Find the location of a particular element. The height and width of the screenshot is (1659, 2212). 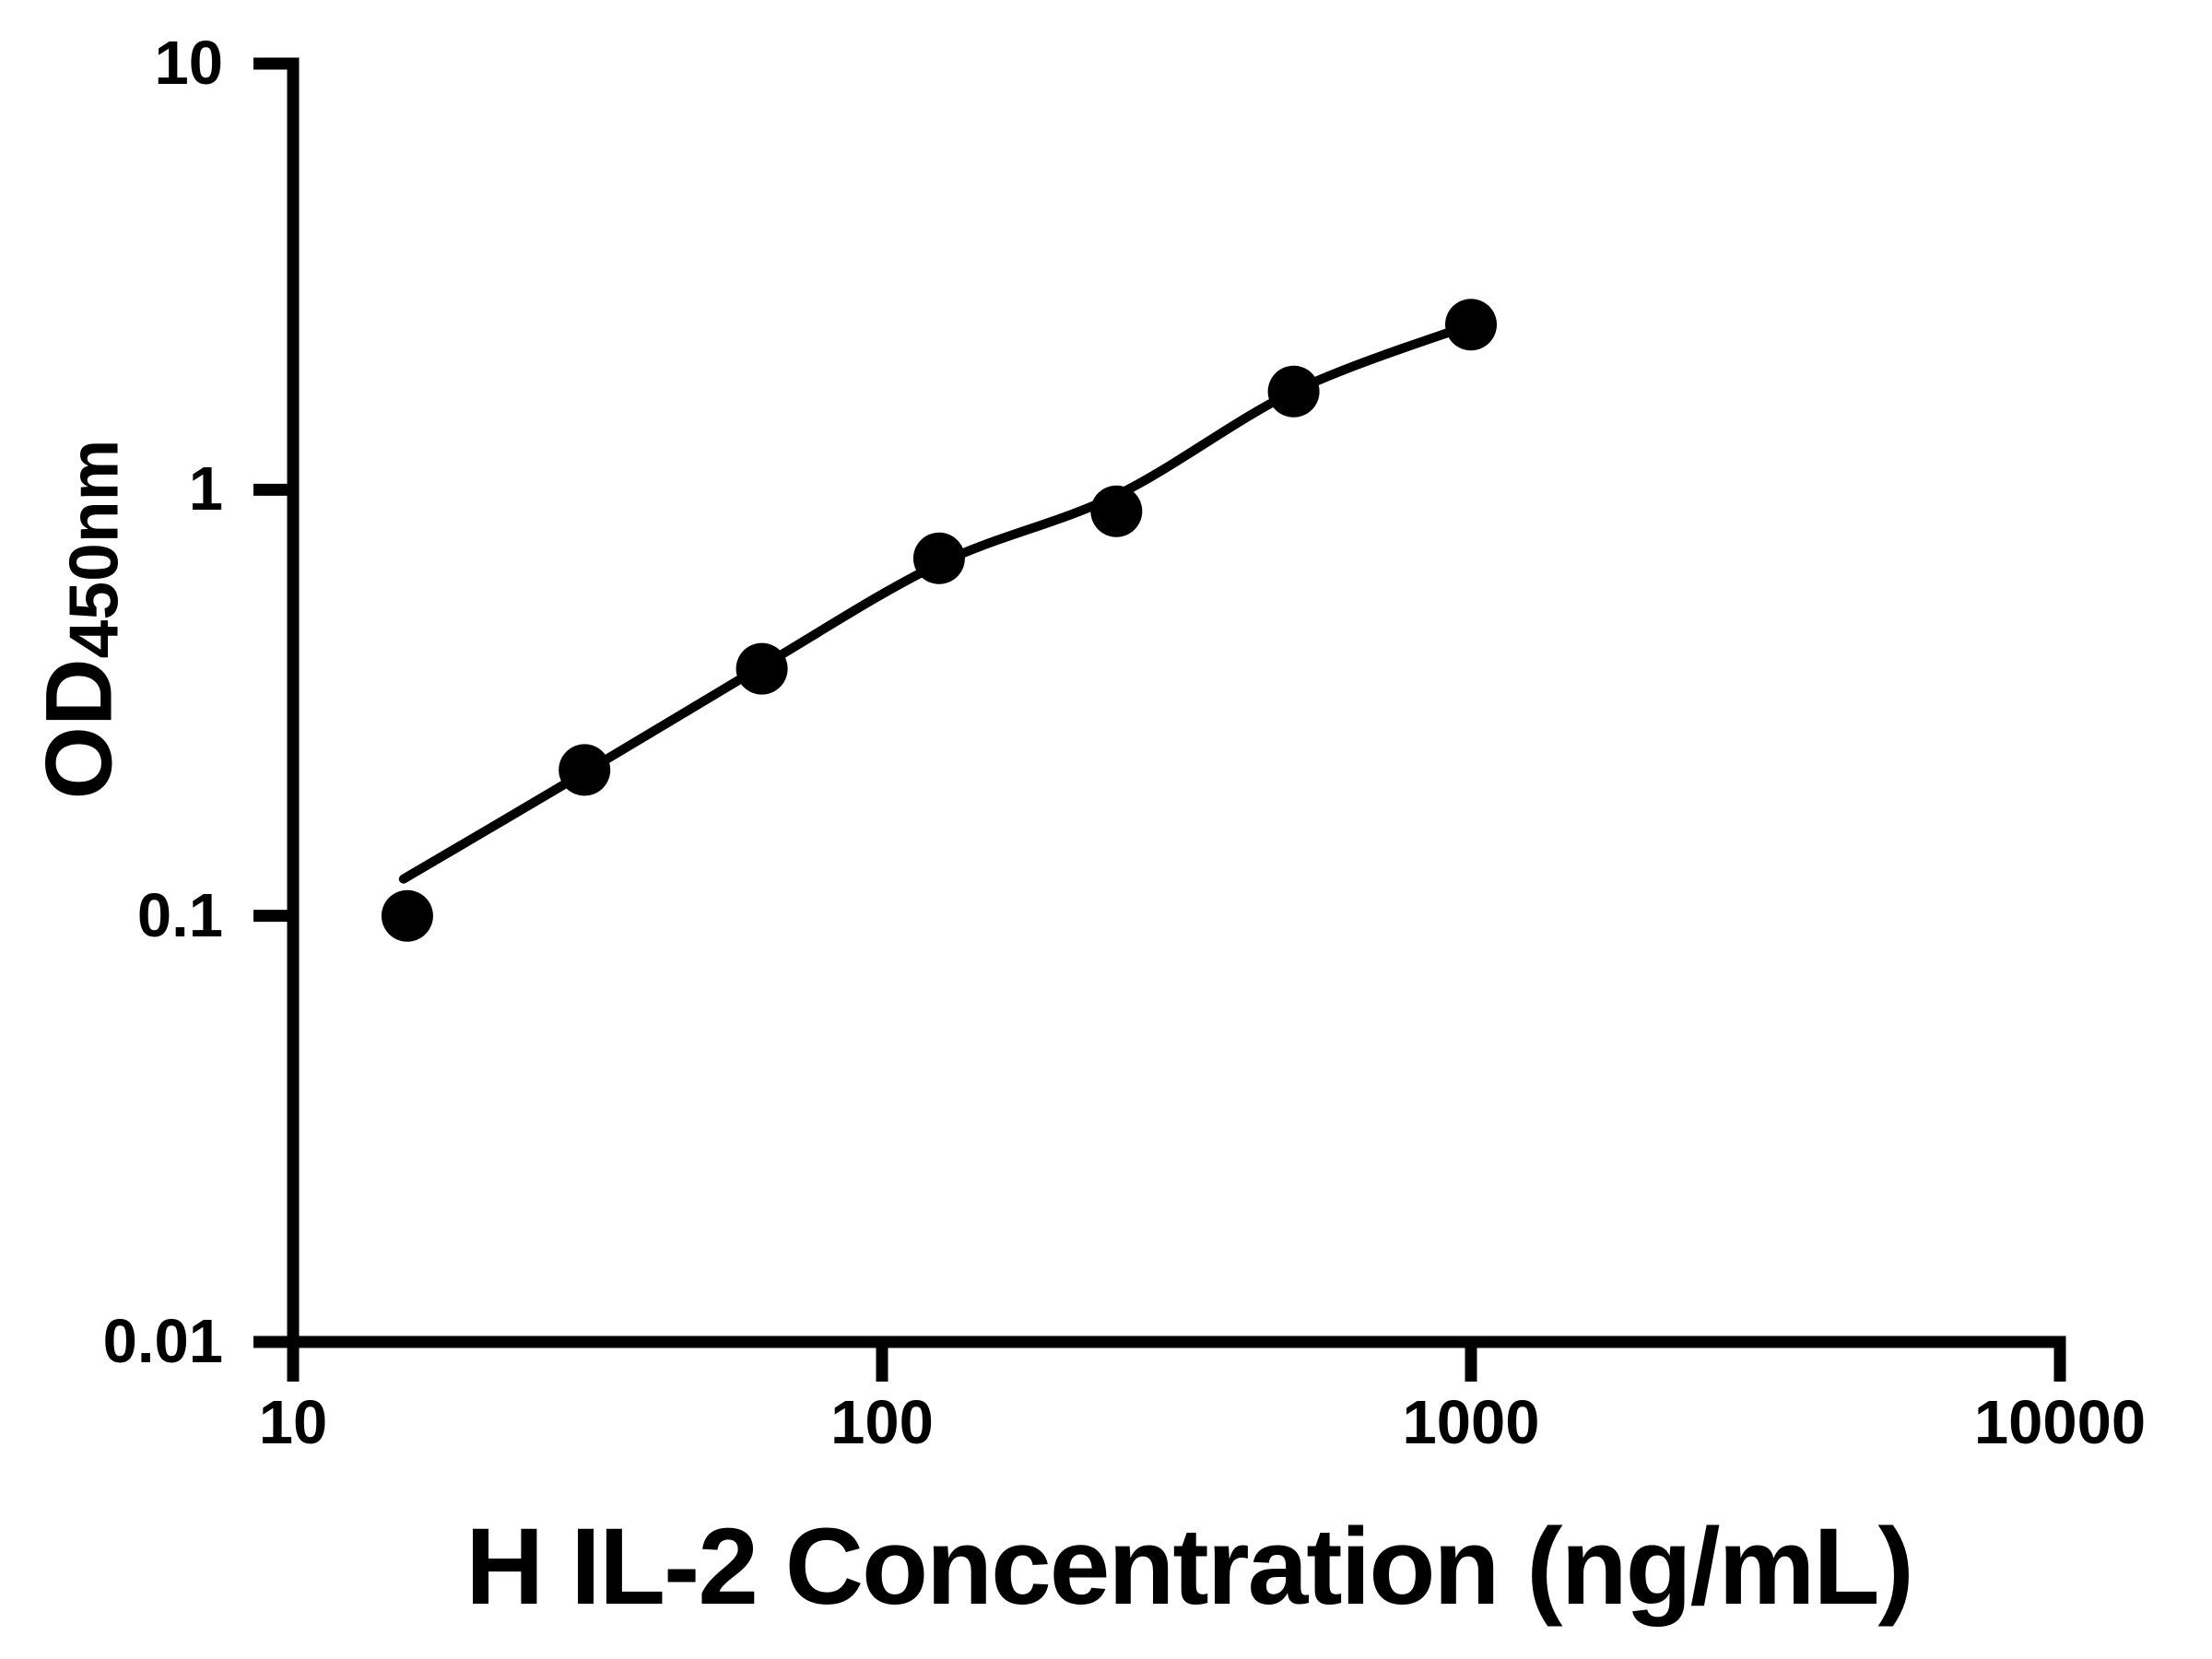

y-tick-label: 10 is located at coordinates (188, 63).